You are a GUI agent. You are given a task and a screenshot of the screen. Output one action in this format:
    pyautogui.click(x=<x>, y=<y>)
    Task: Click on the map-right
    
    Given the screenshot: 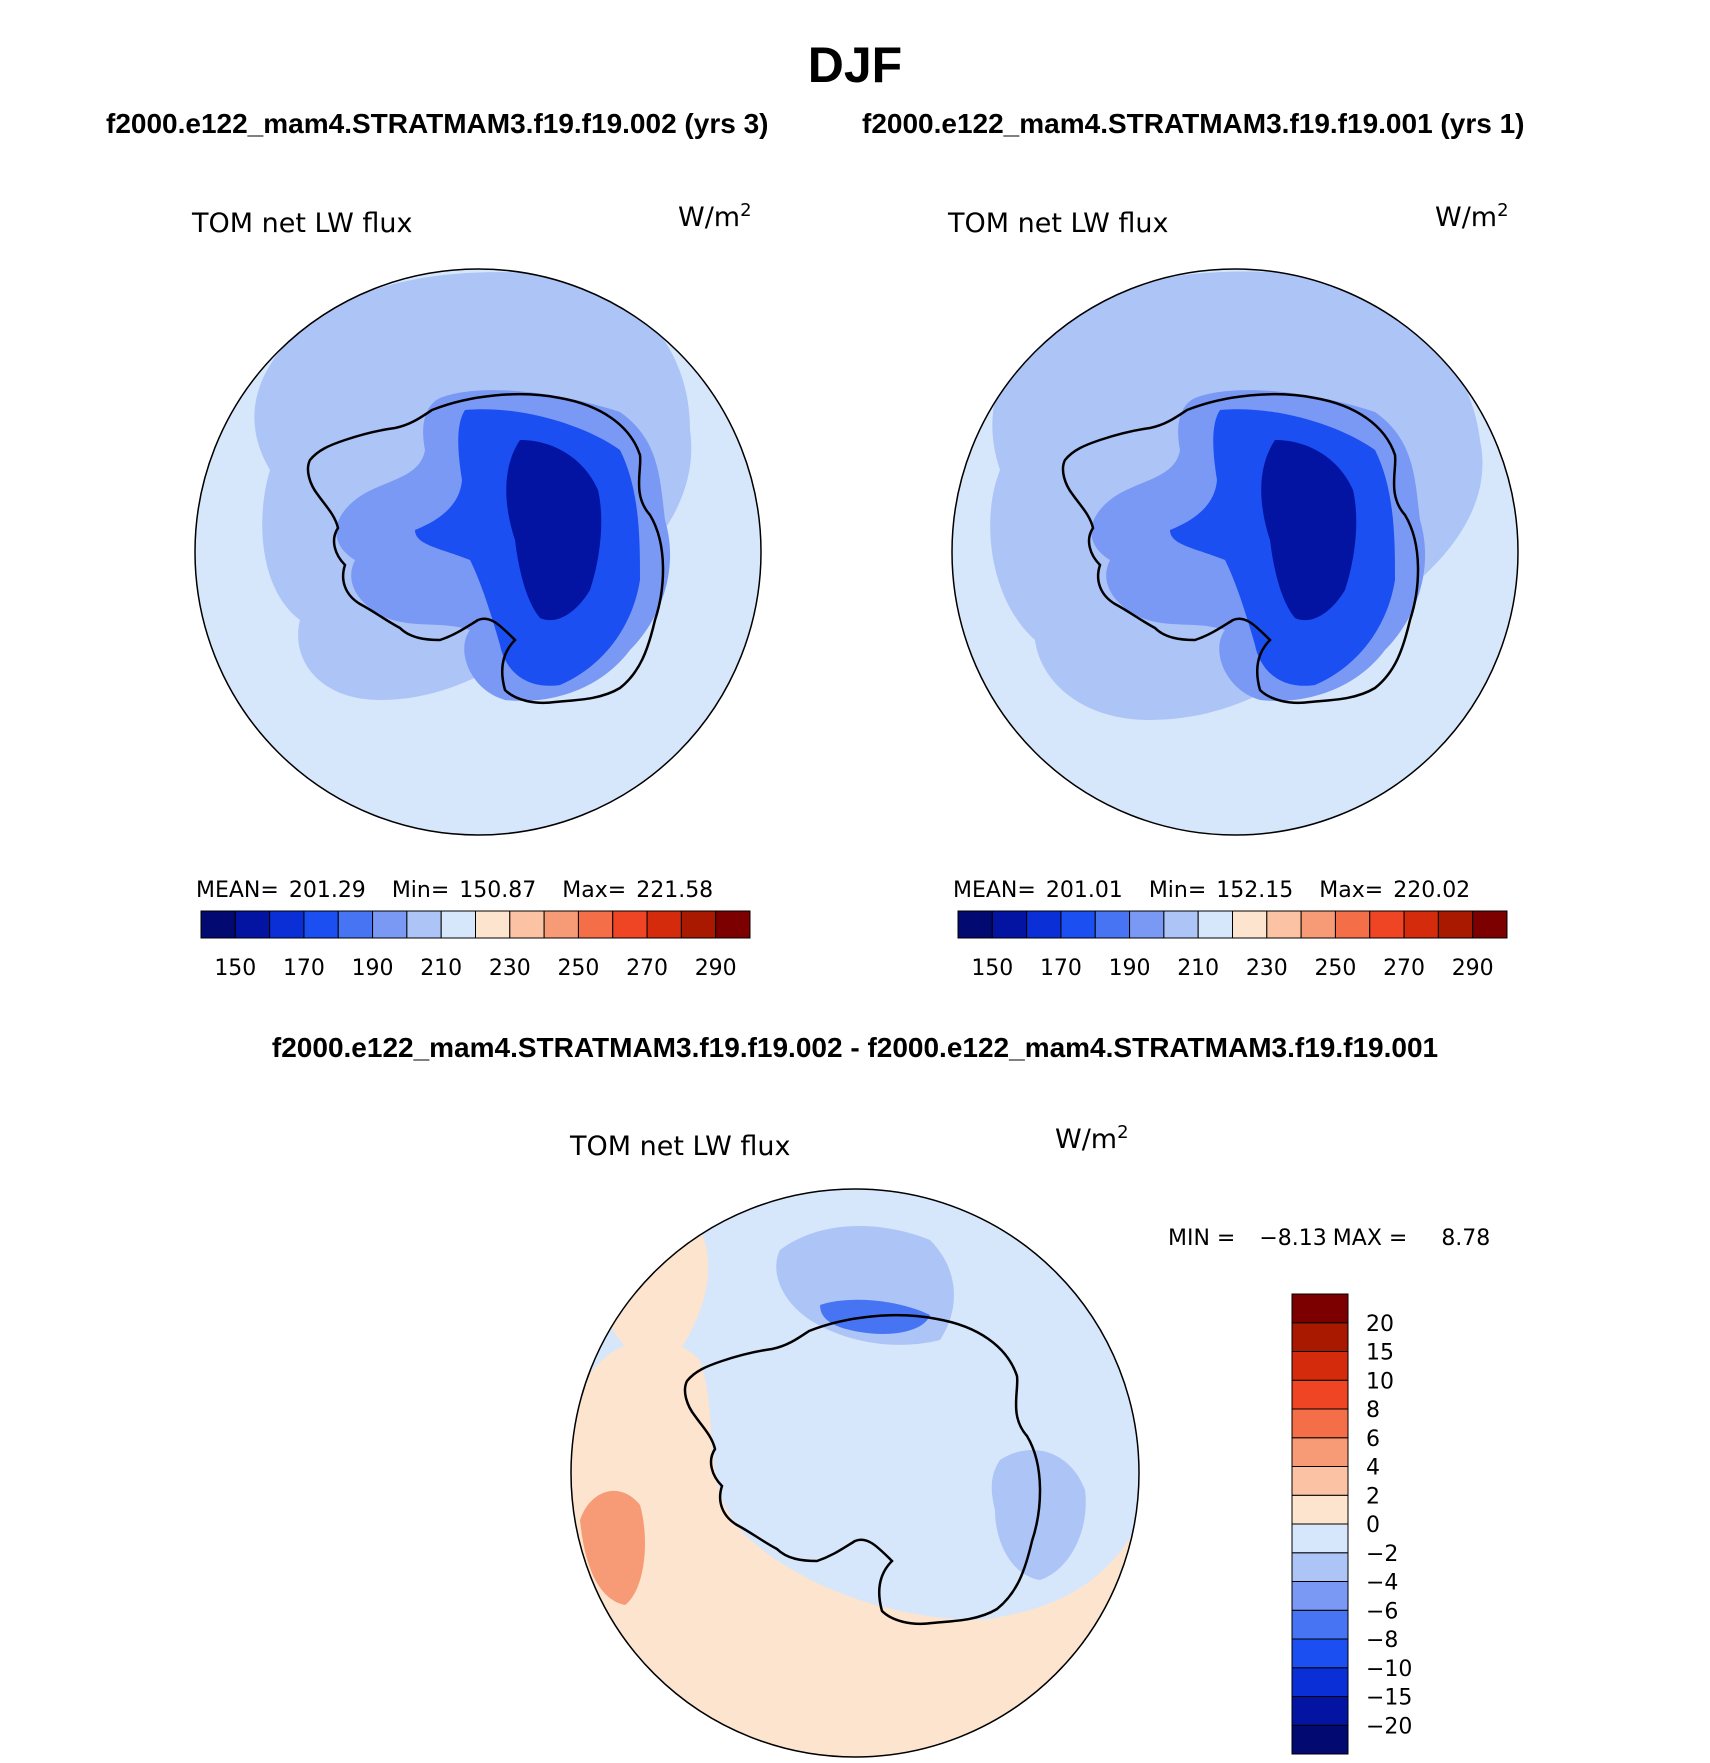 What is the action you would take?
    pyautogui.click(x=1235, y=552)
    